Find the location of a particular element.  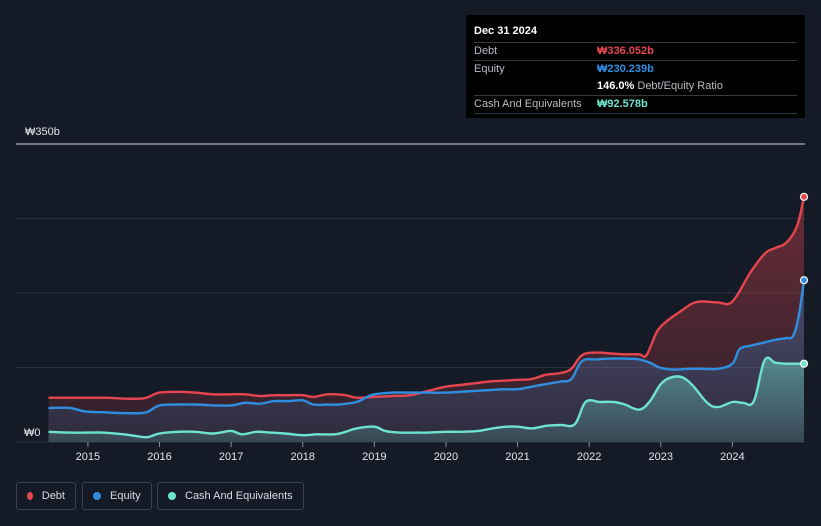

tooltip-row-debt: Debt ₩336.052b is located at coordinates (635, 52).